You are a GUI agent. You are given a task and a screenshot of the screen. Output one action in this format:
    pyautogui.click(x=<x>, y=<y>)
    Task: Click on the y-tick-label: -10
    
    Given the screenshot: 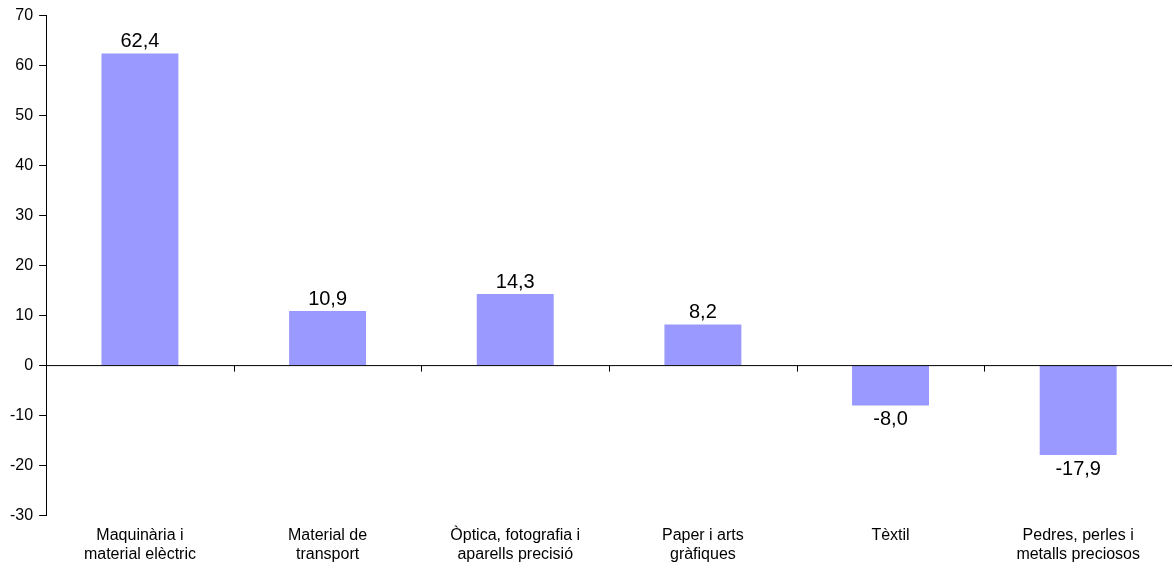 What is the action you would take?
    pyautogui.click(x=22, y=415)
    